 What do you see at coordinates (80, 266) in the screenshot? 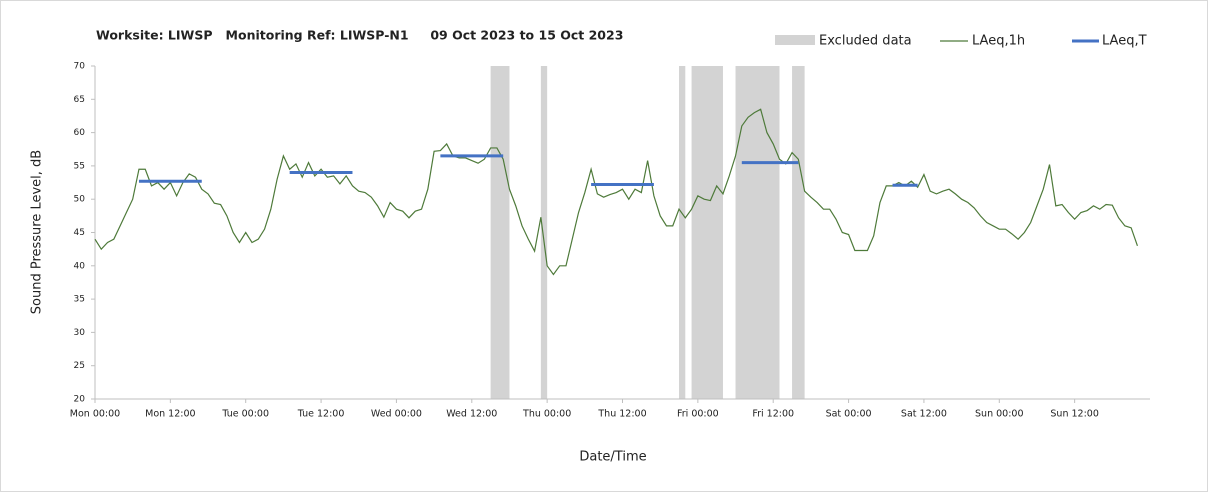
I see `y-tick-label: 40` at bounding box center [80, 266].